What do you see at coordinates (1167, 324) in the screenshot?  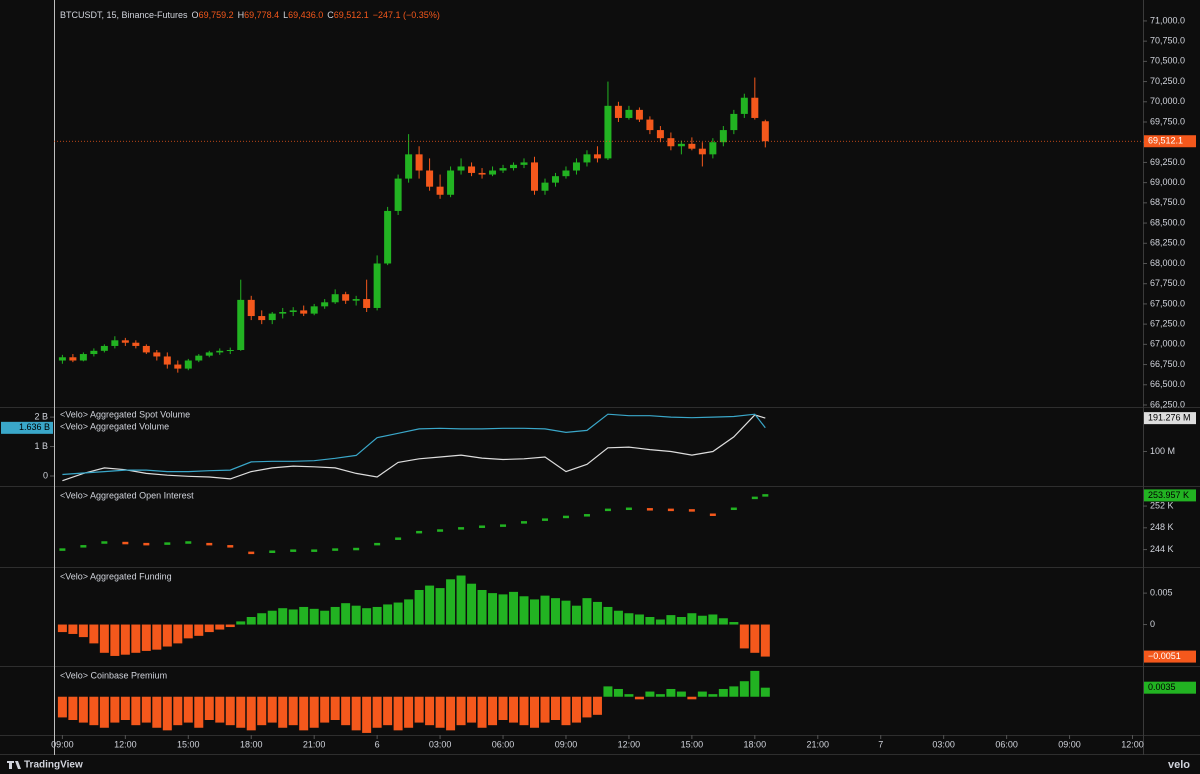 I see `y-tick-label: 67,250.0` at bounding box center [1167, 324].